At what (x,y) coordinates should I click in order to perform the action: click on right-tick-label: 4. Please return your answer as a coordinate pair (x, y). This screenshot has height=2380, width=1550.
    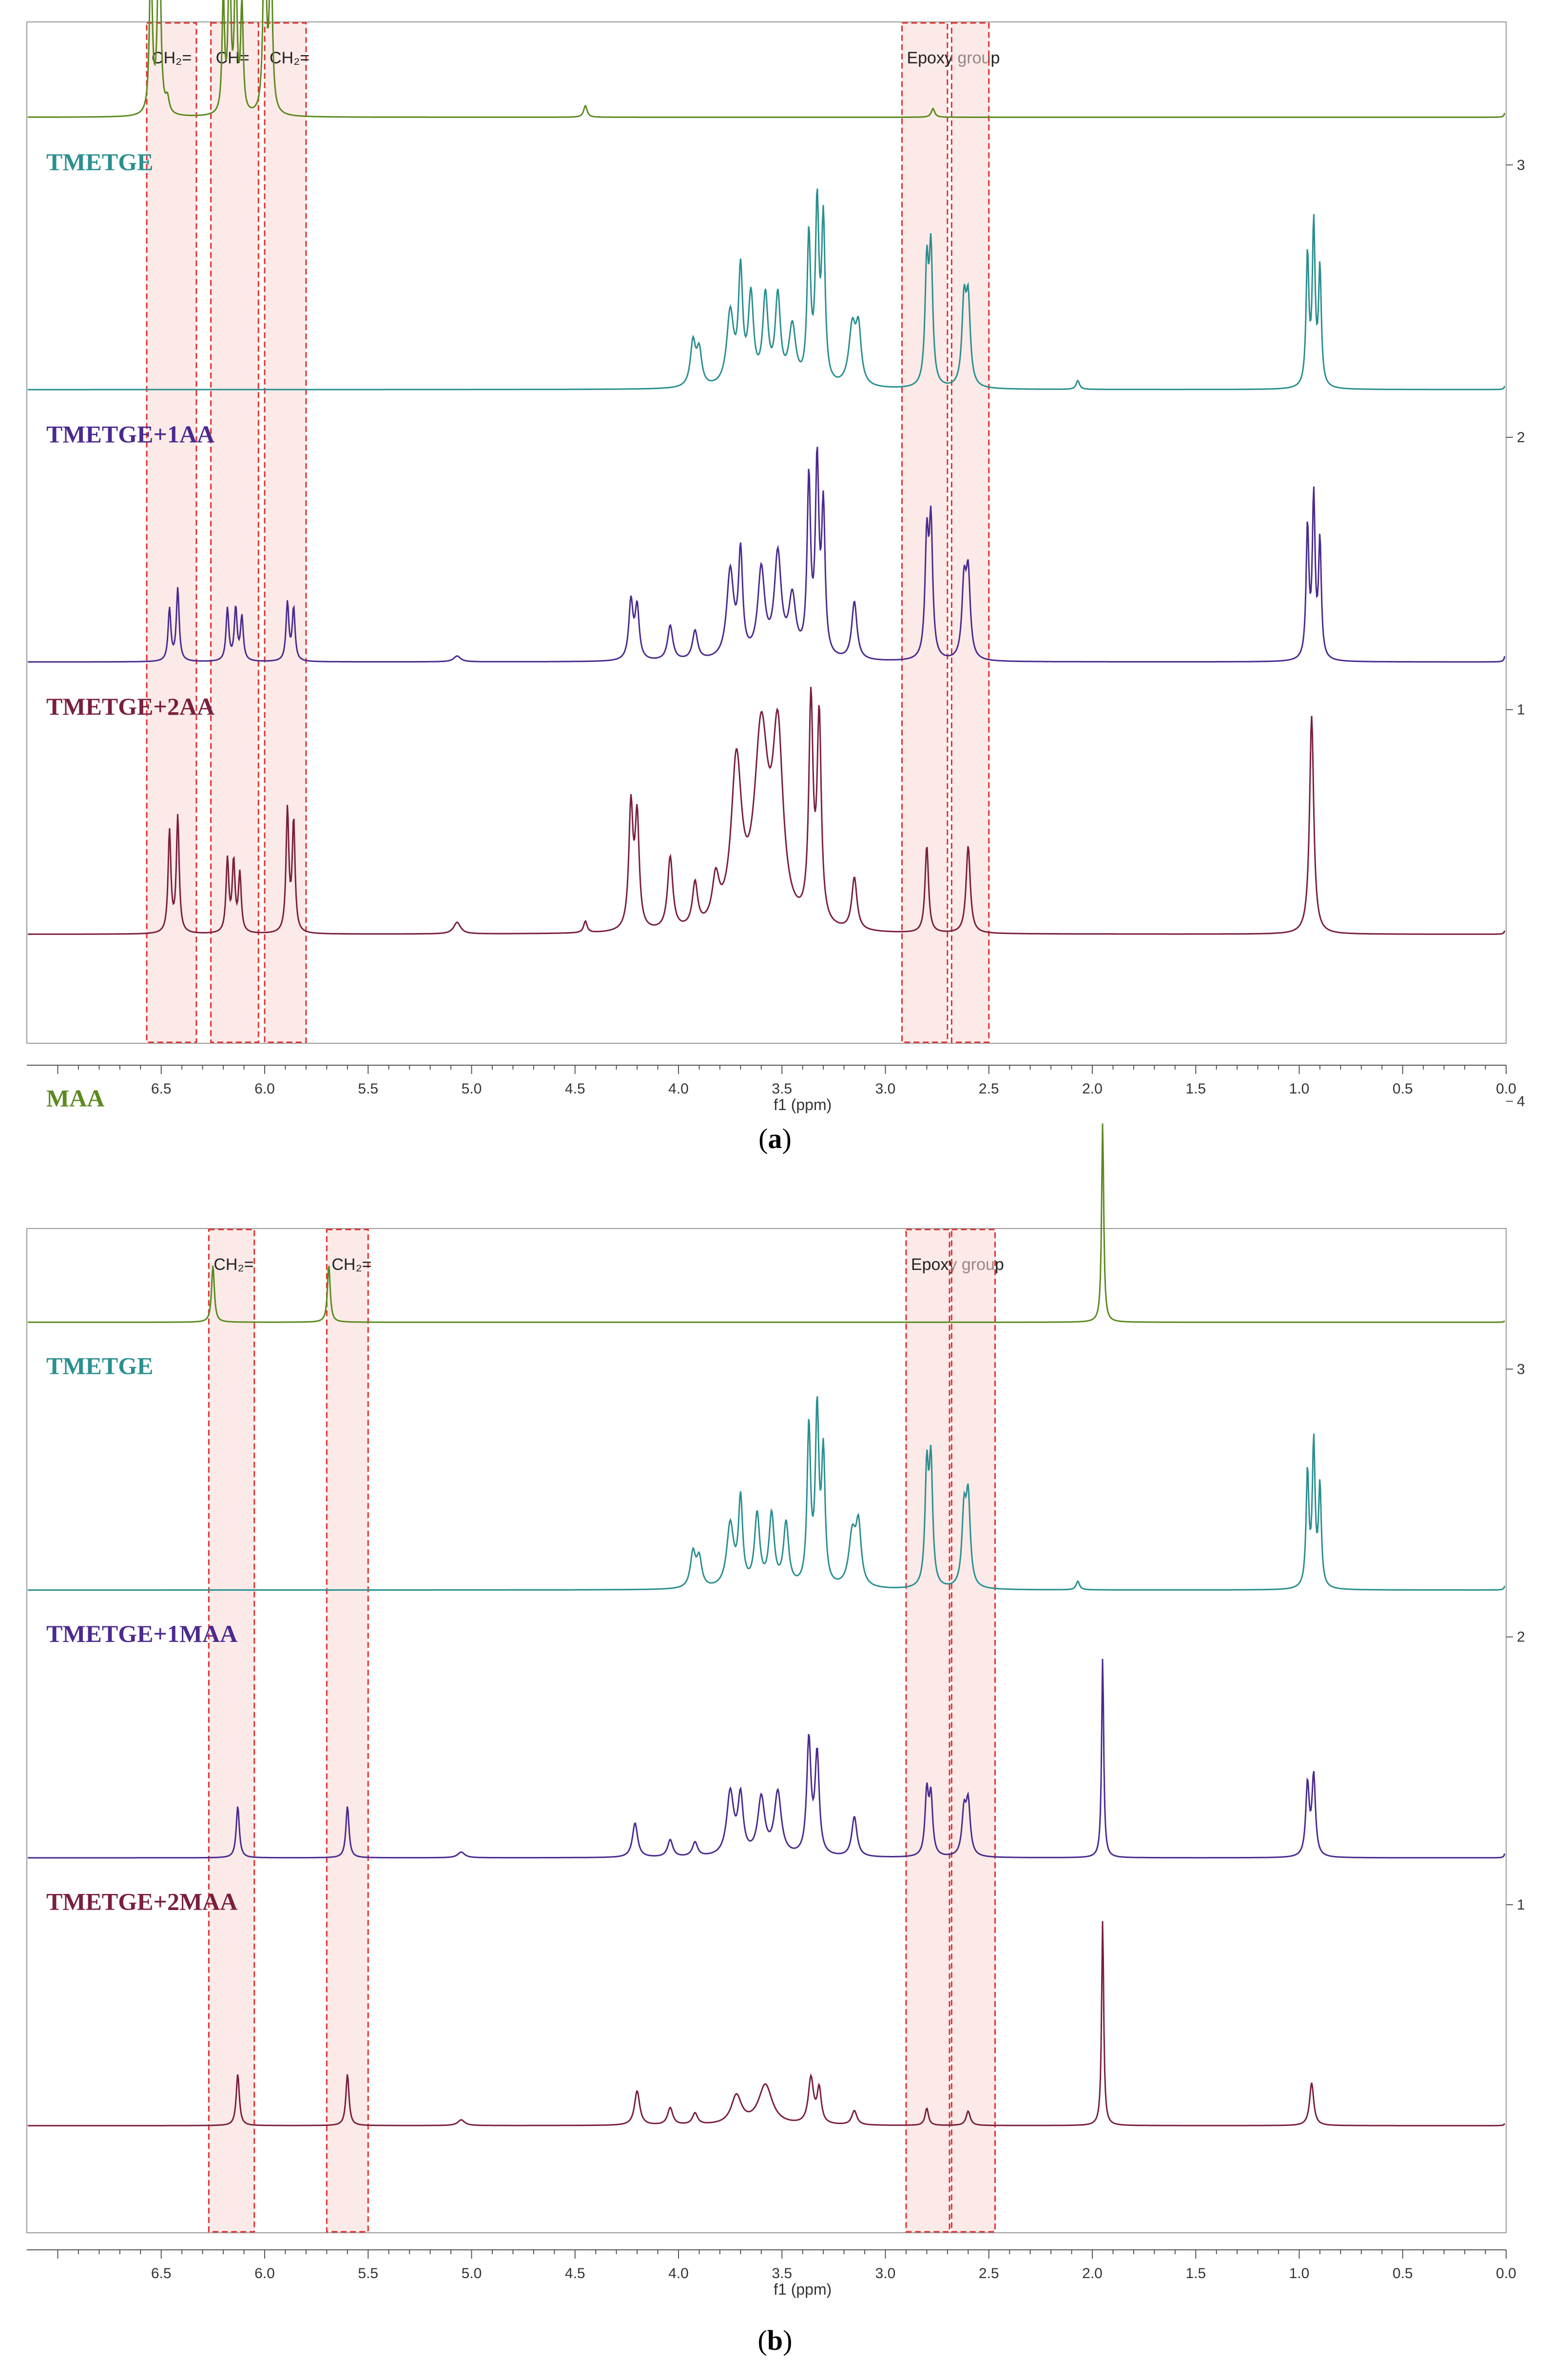
    Looking at the image, I should click on (1521, 1101).